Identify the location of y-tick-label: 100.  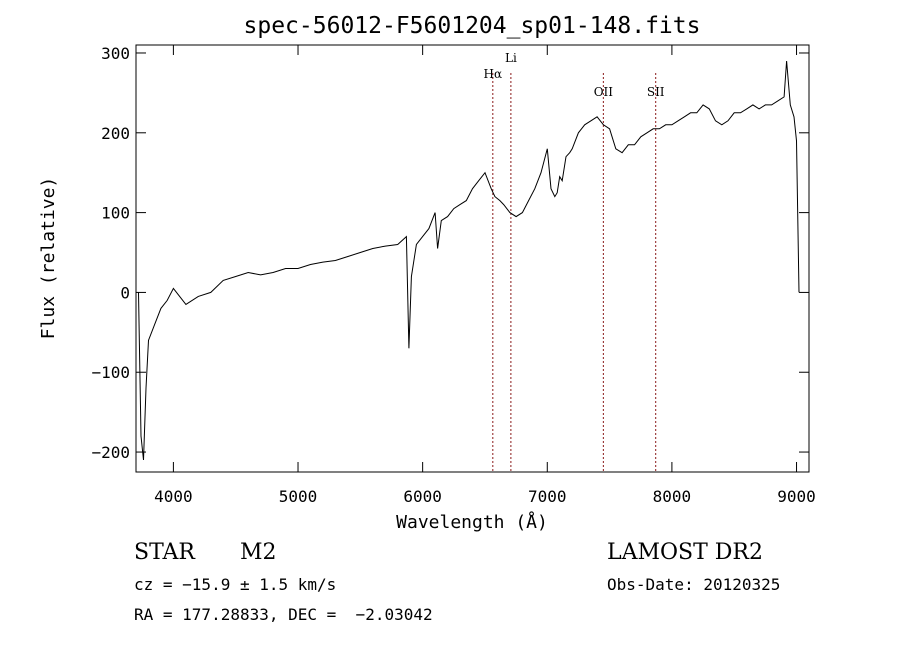
(115, 213).